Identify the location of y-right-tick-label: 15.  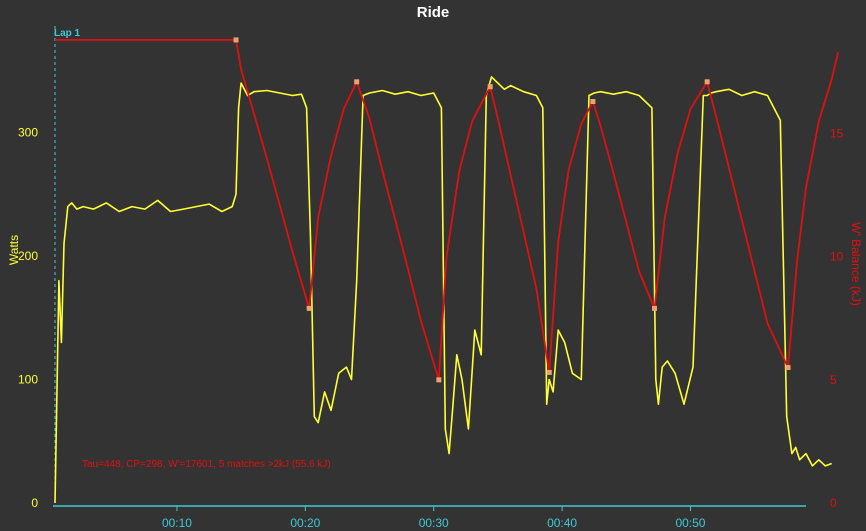
(837, 134).